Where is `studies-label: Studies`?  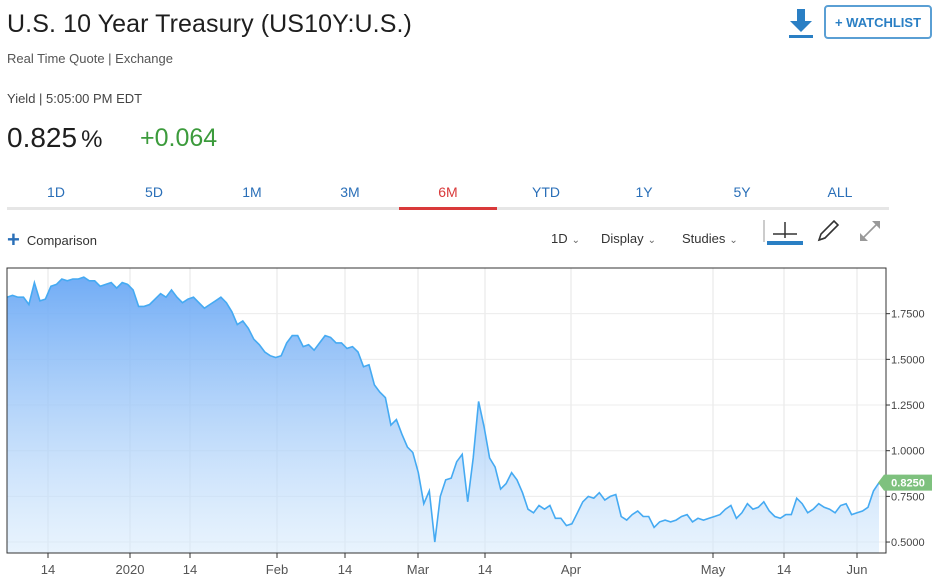
studies-label: Studies is located at coordinates (704, 238).